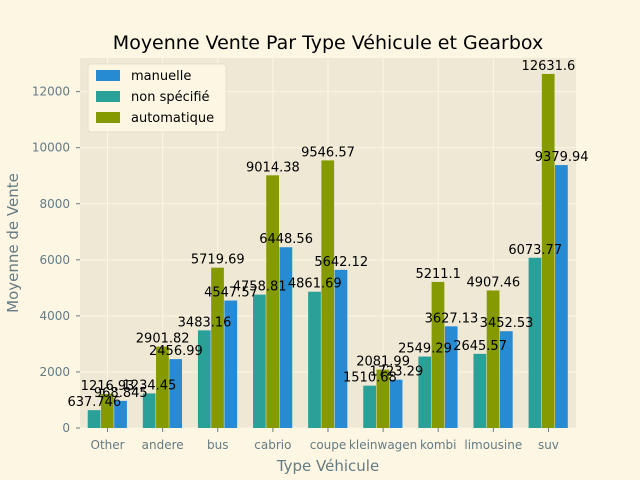 The width and height of the screenshot is (640, 480). I want to click on y-tick-label: 0, so click(66, 428).